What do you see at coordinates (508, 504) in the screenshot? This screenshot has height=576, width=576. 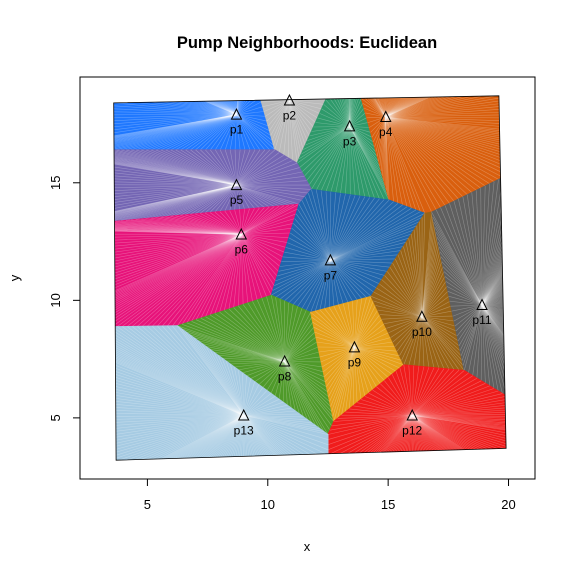 I see `x-tick-label-20: 20` at bounding box center [508, 504].